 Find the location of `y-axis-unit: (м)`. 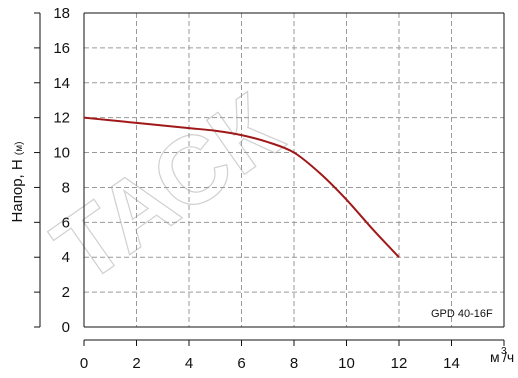

y-axis-unit: (м) is located at coordinates (19, 149).